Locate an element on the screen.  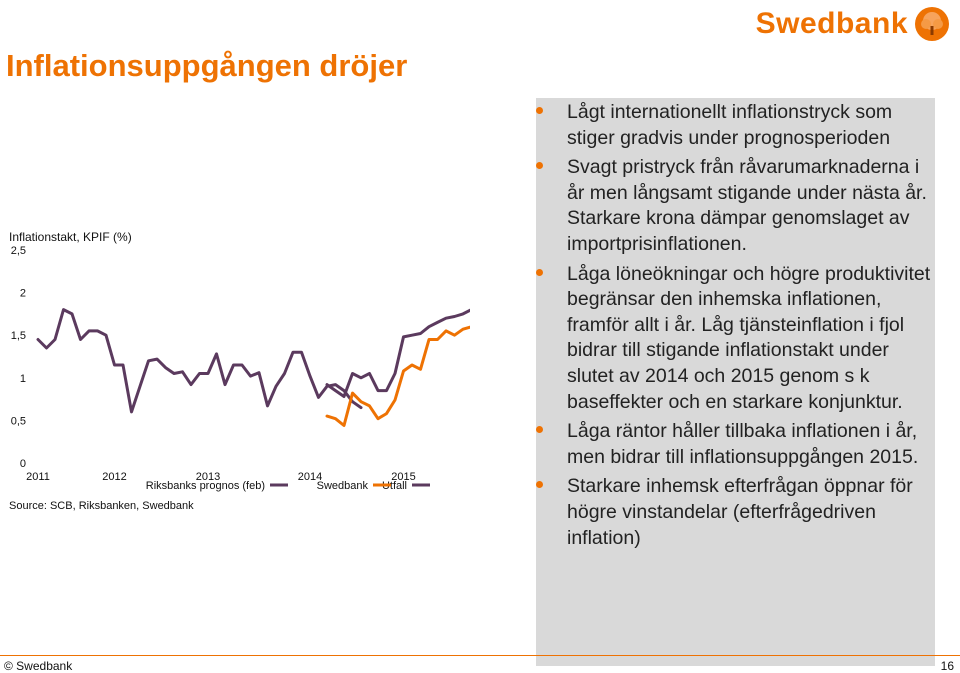
y-tick-label: 2,5 is located at coordinates (18, 251).